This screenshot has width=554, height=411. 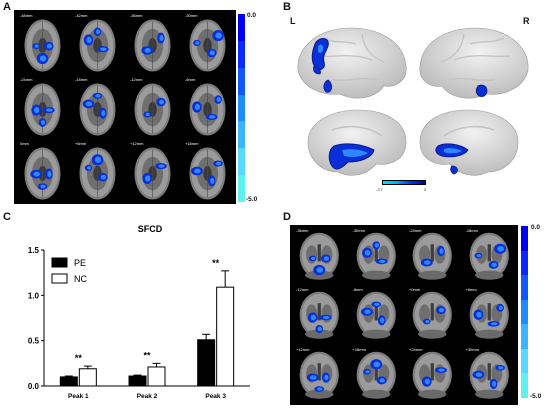 I want to click on axial-slice-label: 0mm, so click(x=24, y=143).